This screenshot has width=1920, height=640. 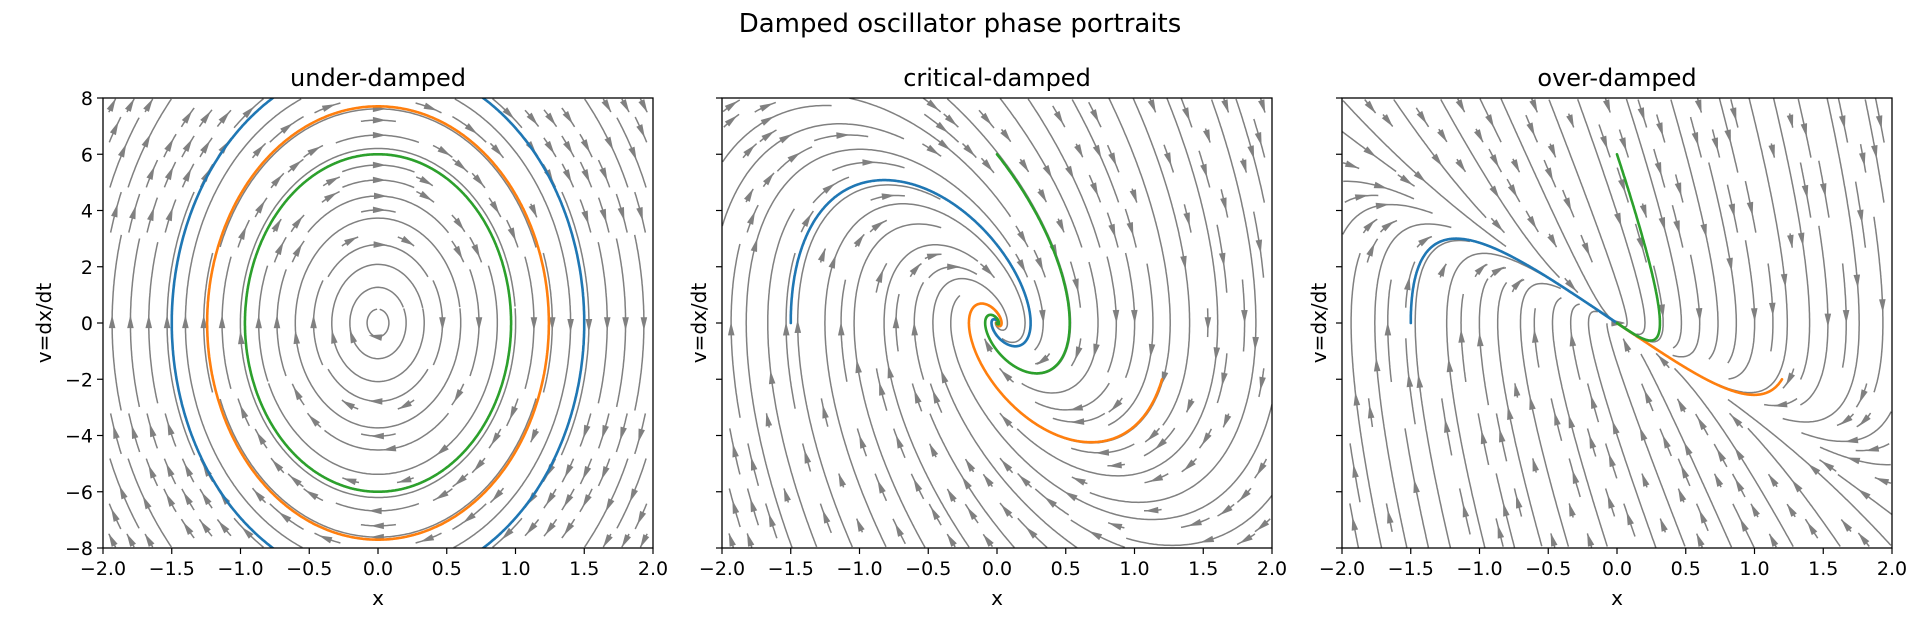 I want to click on figure-title: Damped oscillator phase portraits, so click(x=960, y=24).